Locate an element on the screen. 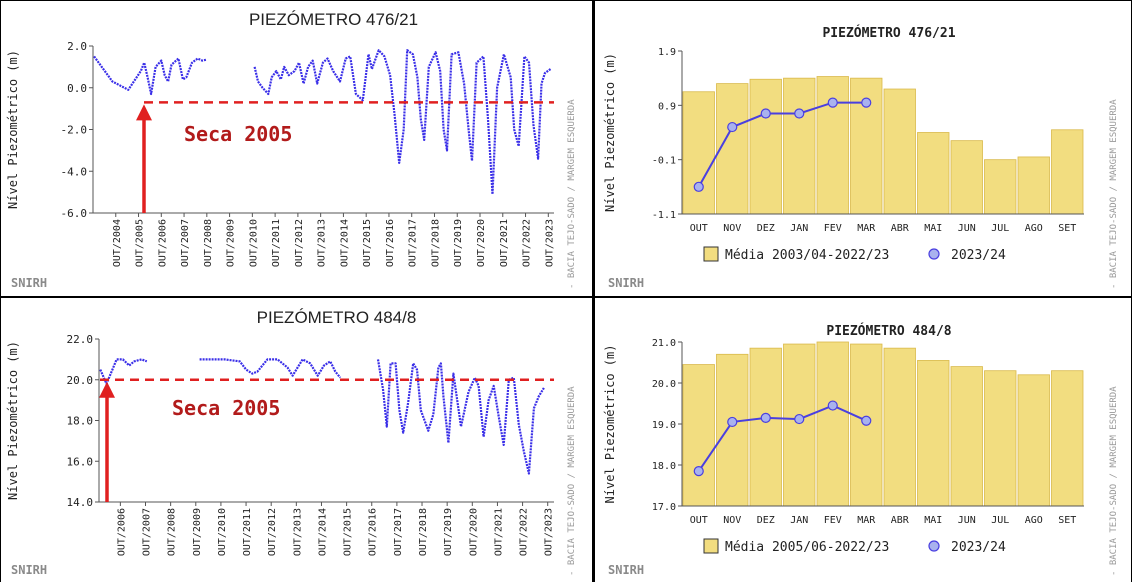 This screenshot has width=1132, height=587. y-tick-label: -4.0 is located at coordinates (74, 171).